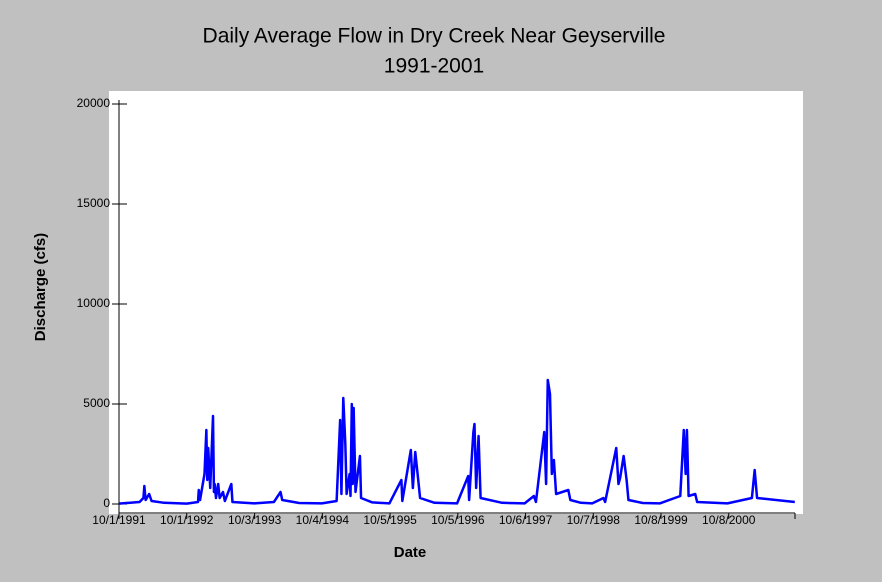 The width and height of the screenshot is (882, 582). What do you see at coordinates (187, 520) in the screenshot?
I see `x-tick-label: 10/1/1992` at bounding box center [187, 520].